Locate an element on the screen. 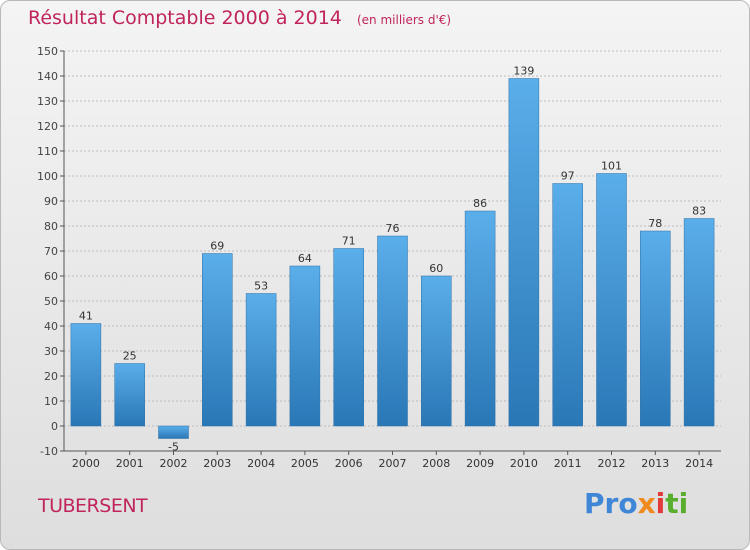 This screenshot has height=550, width=750. bar-value-label: 101 is located at coordinates (611, 166).